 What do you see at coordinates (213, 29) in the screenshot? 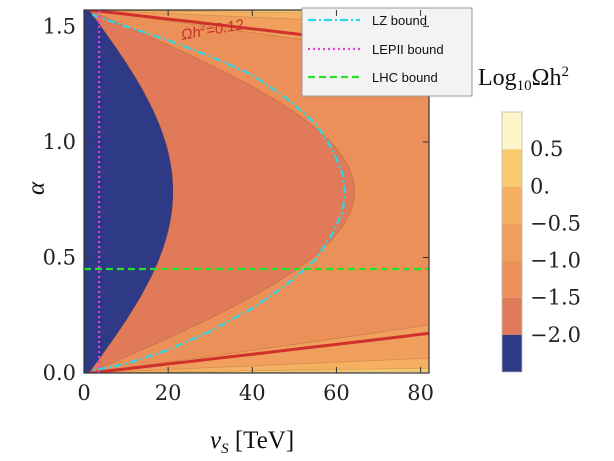
I see `relic-density-annotation: Ωh2=0.12` at bounding box center [213, 29].